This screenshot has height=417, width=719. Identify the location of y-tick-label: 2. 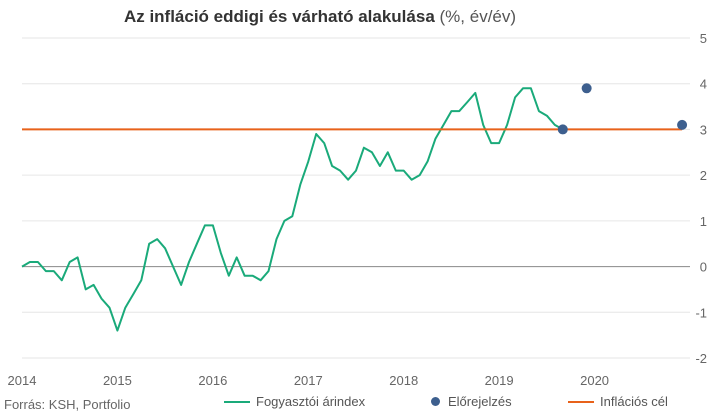
(703, 175).